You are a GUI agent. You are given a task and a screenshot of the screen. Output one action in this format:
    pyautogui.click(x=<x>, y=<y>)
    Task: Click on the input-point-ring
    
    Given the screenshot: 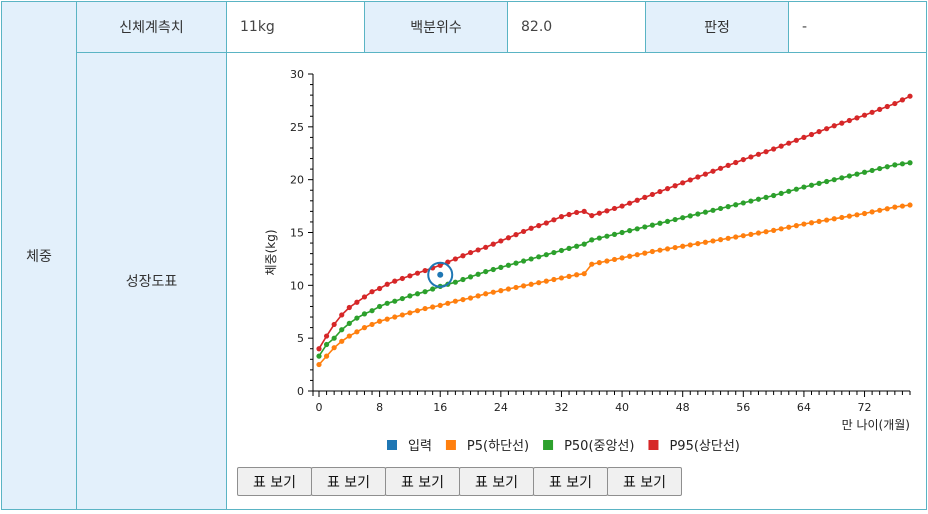 What is the action you would take?
    pyautogui.click(x=440, y=274)
    